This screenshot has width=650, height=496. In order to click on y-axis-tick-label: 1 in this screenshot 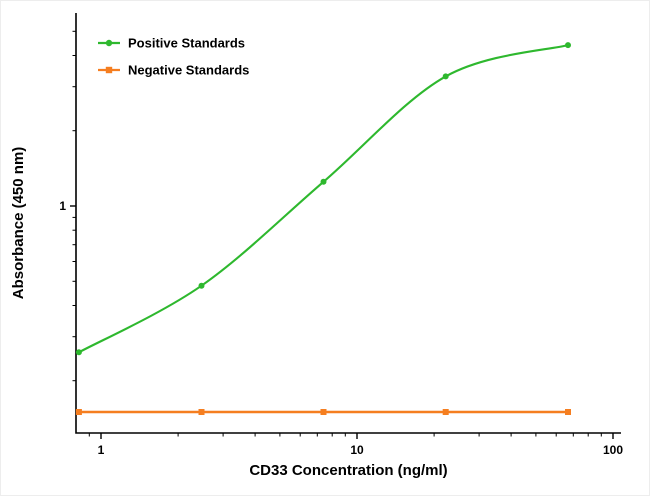, I will do `click(62, 206)`.